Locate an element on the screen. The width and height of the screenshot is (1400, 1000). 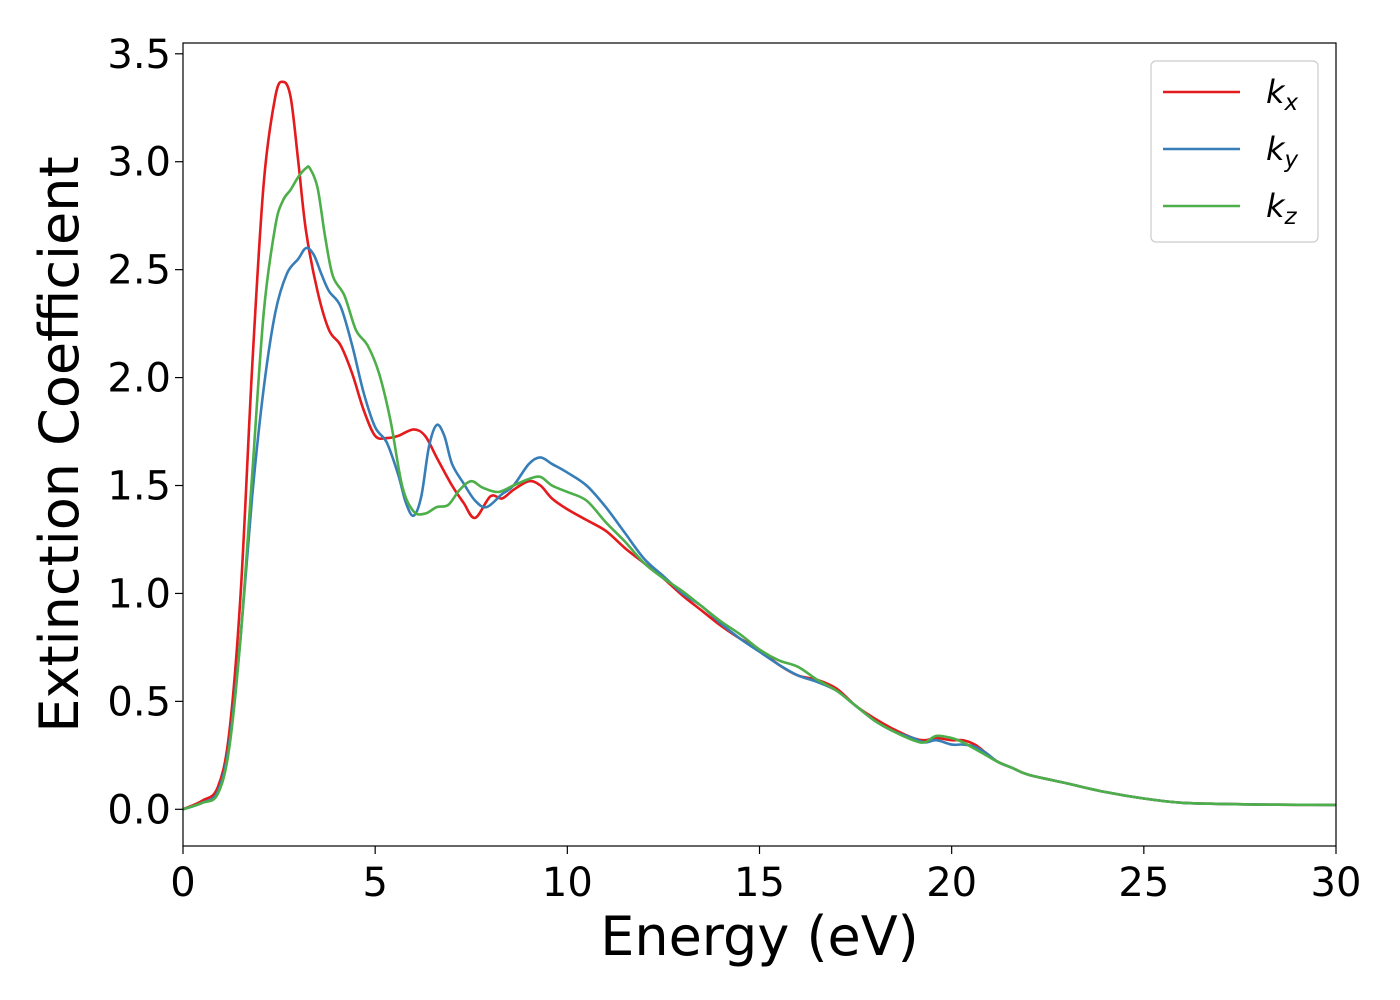
y-tick-label: 1.0 is located at coordinates (139, 594).